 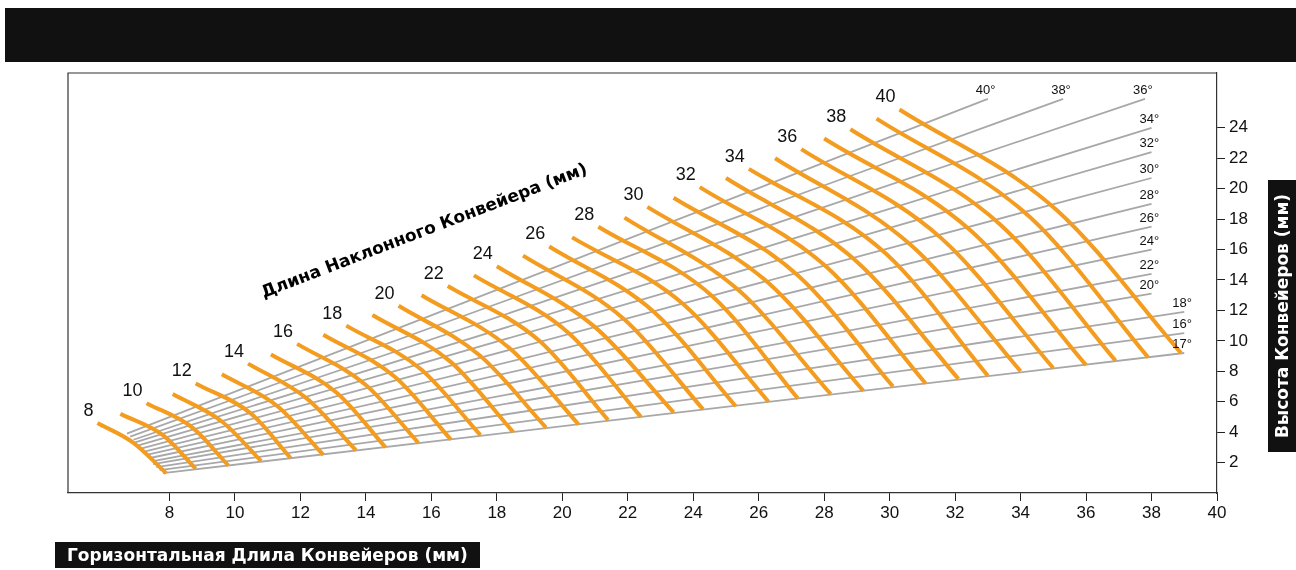 What do you see at coordinates (1182, 324) in the screenshot?
I see `series-label: 16°` at bounding box center [1182, 324].